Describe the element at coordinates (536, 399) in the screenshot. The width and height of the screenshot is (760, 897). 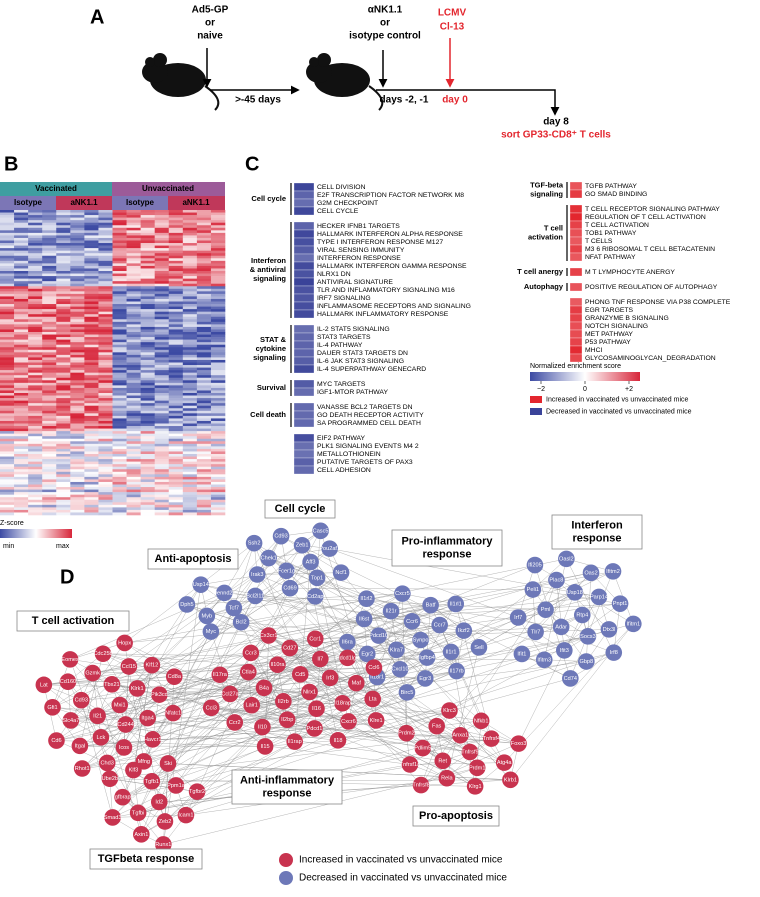
I see `legend-swatch` at that location.